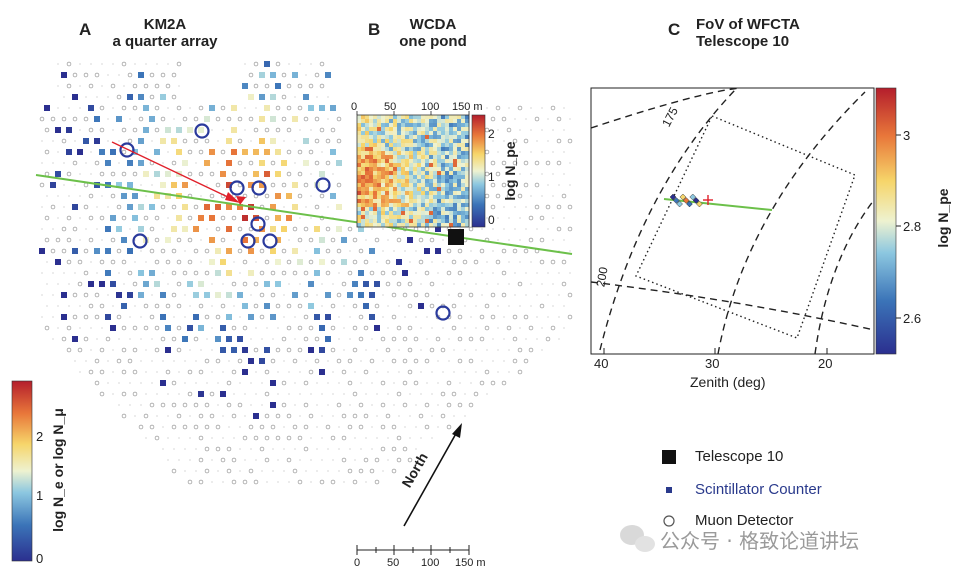 This screenshot has width=960, height=574. I want to click on fov-colorbar-ticks, so click(898, 226).